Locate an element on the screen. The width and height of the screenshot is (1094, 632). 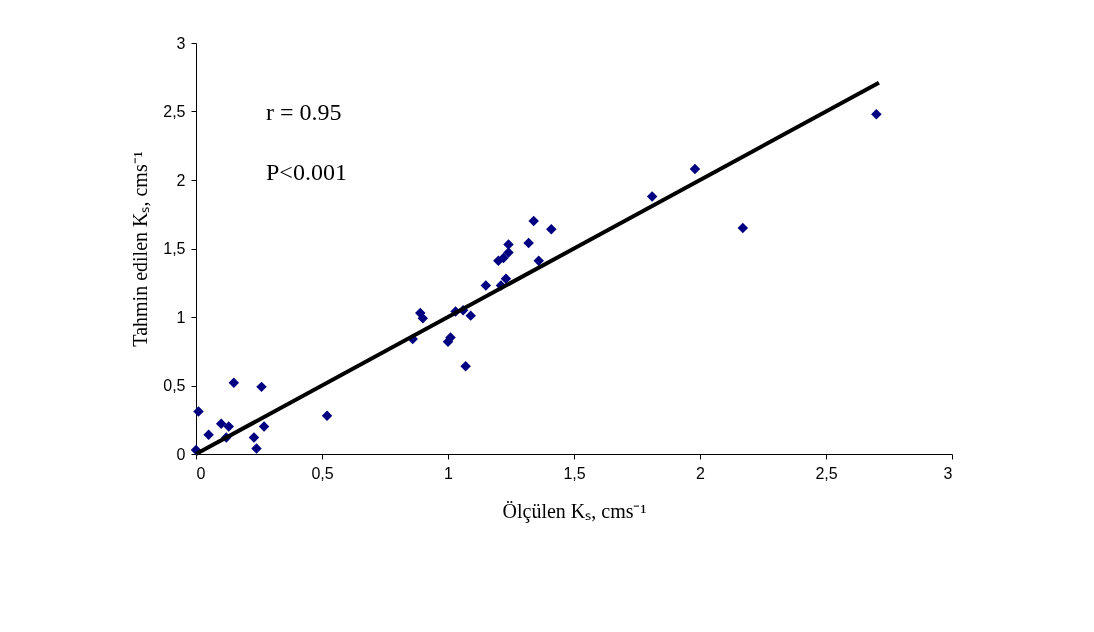
y-tick-label: 1,5 is located at coordinates (174, 248).